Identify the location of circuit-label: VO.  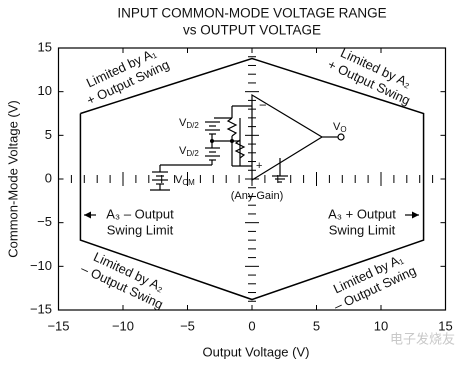
(340, 127).